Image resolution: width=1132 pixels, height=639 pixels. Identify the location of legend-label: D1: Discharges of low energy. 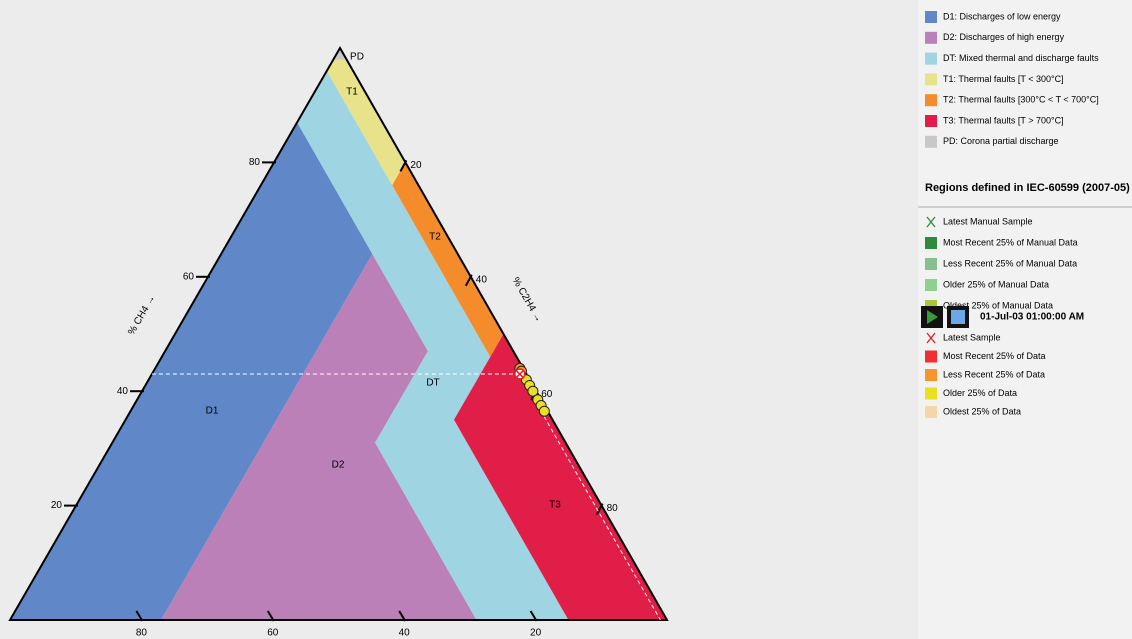
(1002, 16).